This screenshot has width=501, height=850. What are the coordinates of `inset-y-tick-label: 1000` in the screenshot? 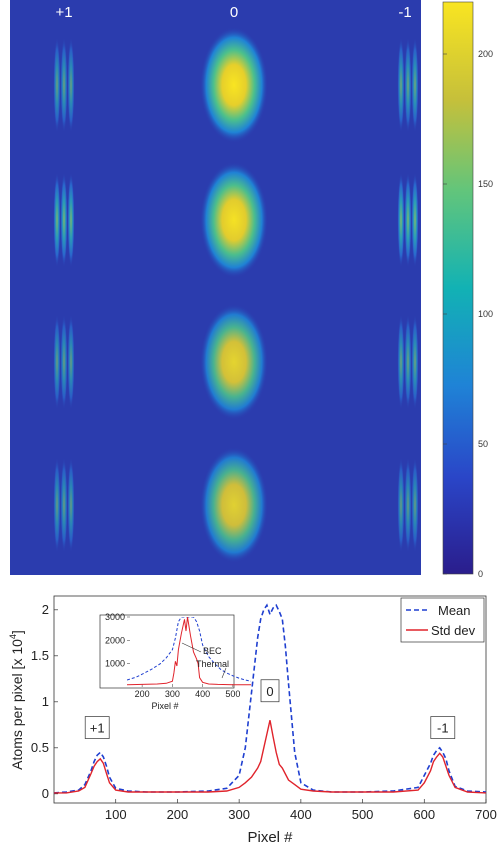 It's located at (115, 664).